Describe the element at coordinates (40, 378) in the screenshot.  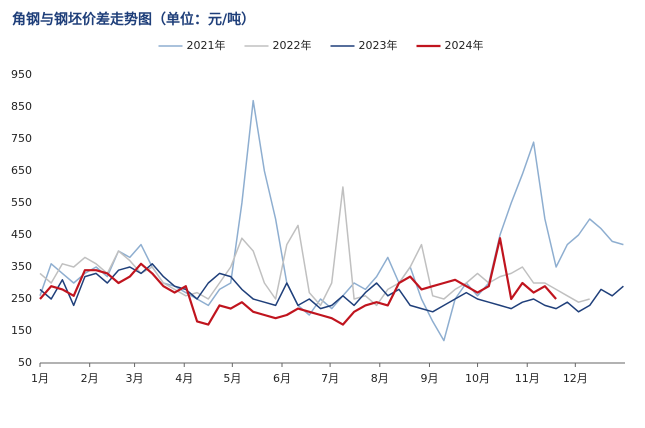
I see `x-tick-label: 1月` at that location.